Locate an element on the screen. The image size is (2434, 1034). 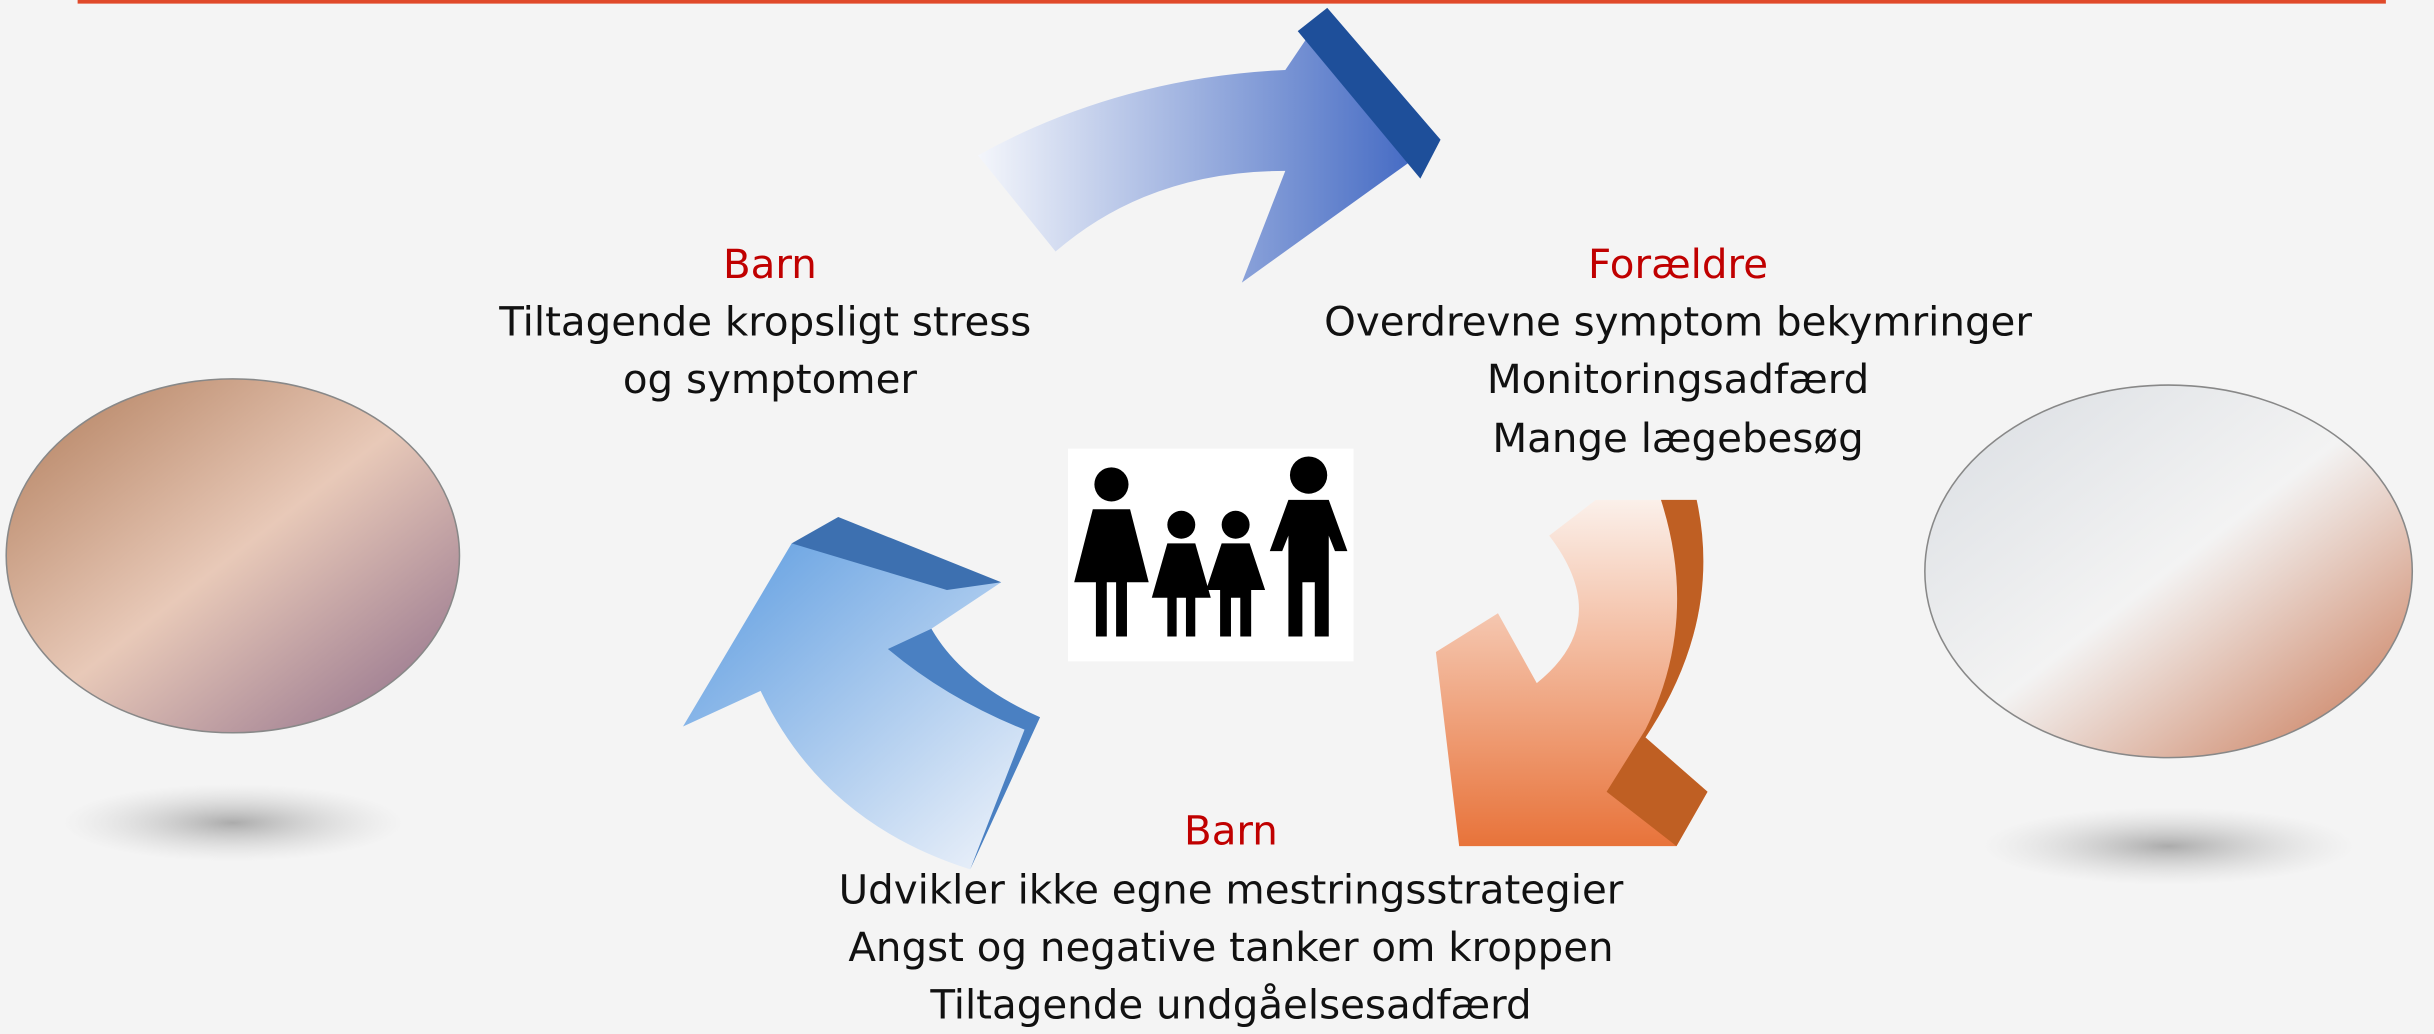
node-line: og symptomer is located at coordinates (770, 379).